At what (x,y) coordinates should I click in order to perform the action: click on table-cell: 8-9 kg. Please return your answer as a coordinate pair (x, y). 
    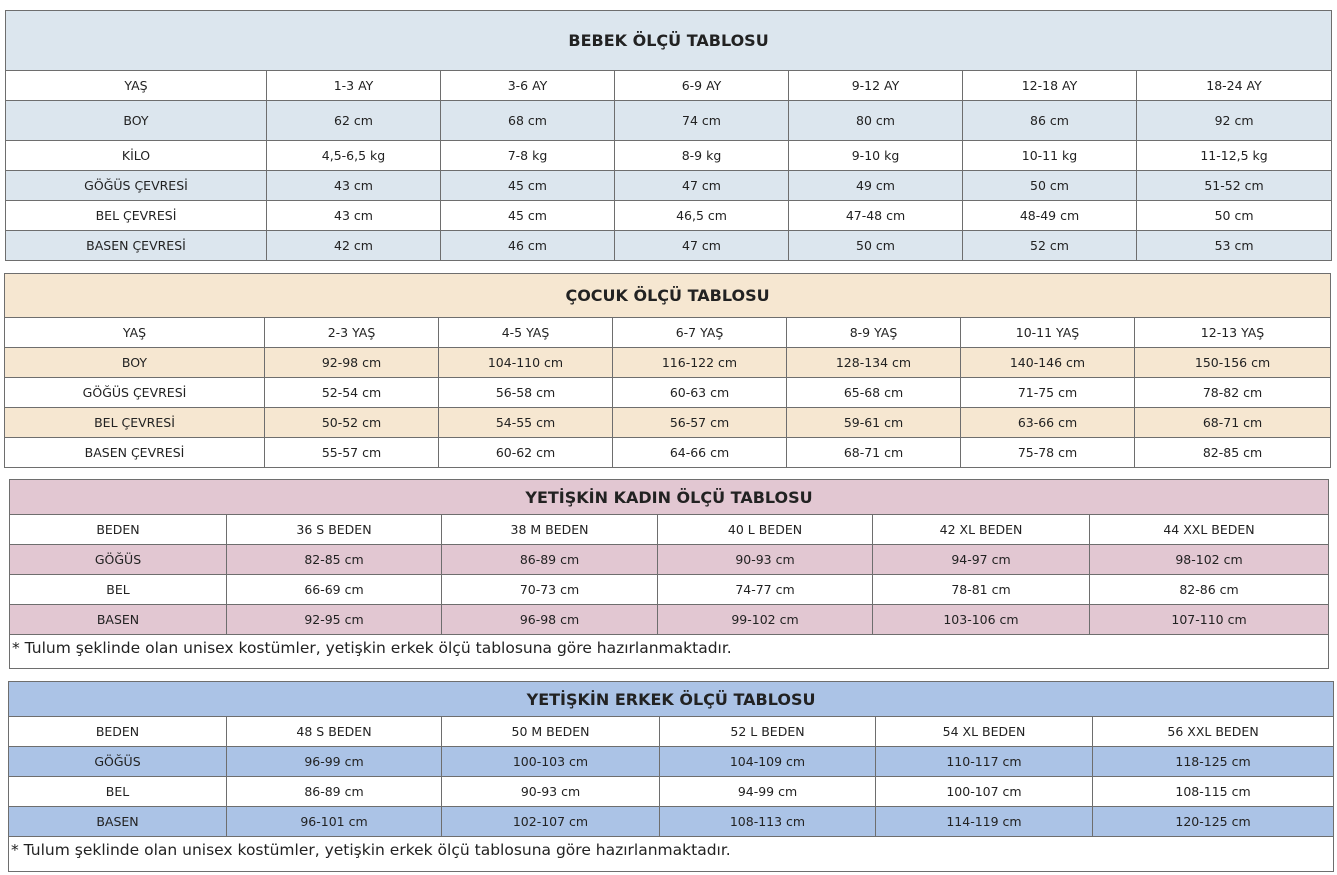
    Looking at the image, I should click on (701, 155).